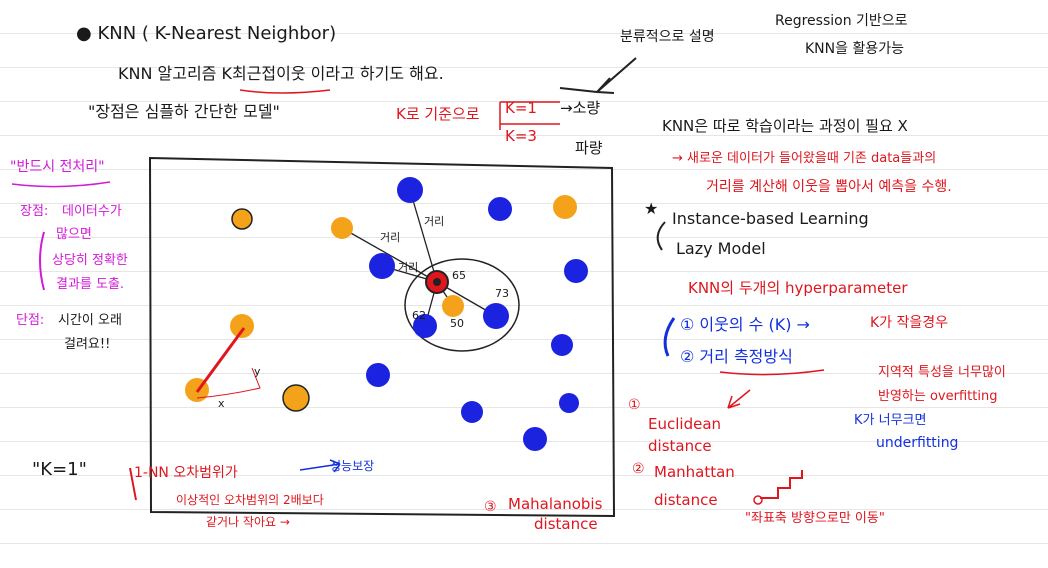  I want to click on cons-label: 단점:, so click(30, 320).